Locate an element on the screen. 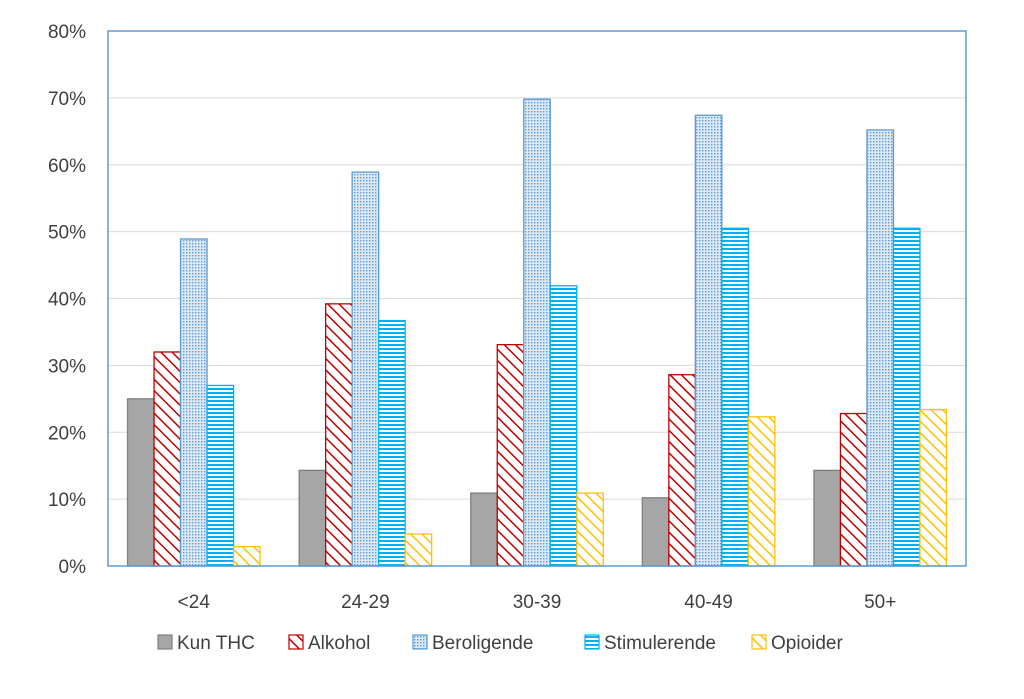  x-axis-tick-labels: <24 24-29 30-39 40-49 50+ is located at coordinates (537, 602).